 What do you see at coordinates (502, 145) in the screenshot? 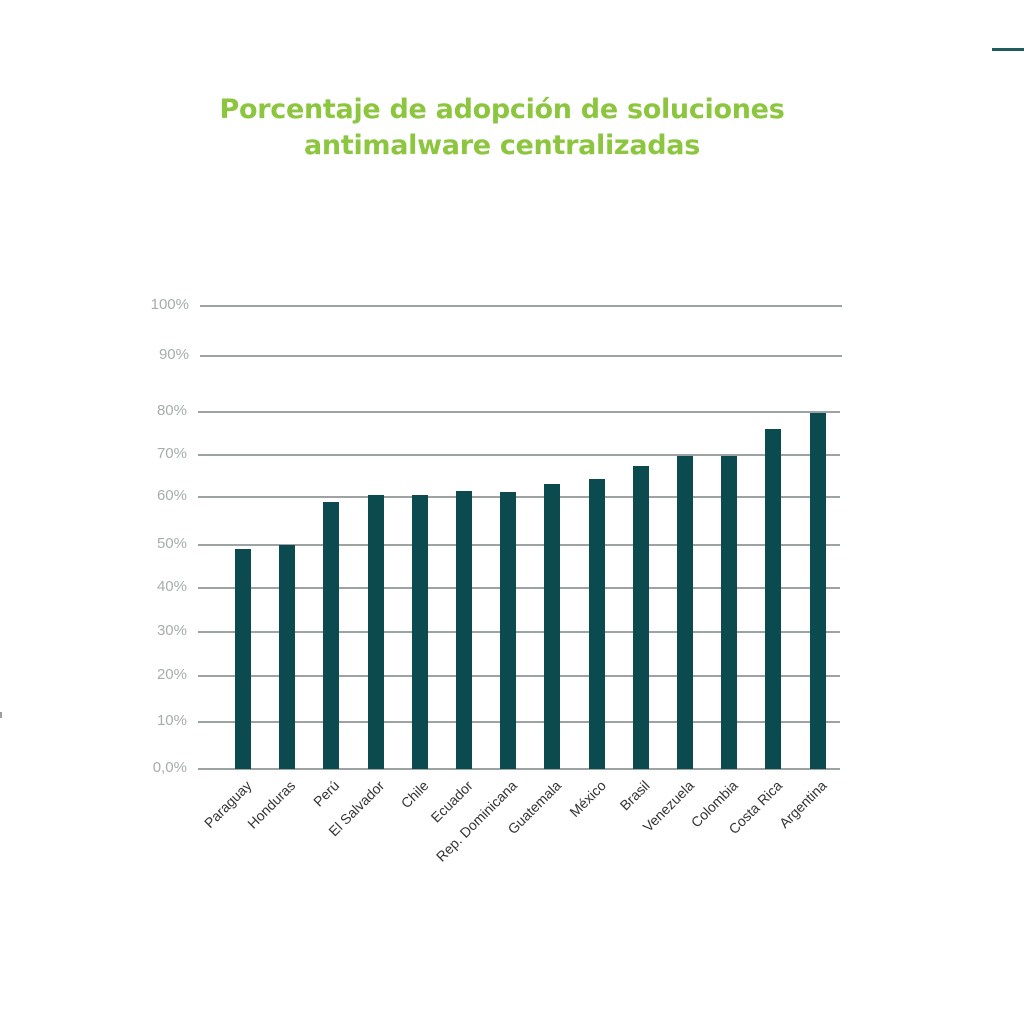
I see `chart-title-line-2: antimalware centralizadas` at bounding box center [502, 145].